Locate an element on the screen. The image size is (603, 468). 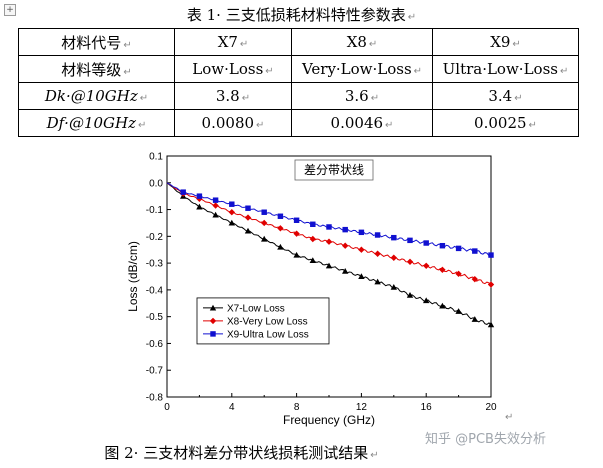
table-caption: 表 1· 三支低损耗材料特性参数表 ↵ is located at coordinates (301, 14).